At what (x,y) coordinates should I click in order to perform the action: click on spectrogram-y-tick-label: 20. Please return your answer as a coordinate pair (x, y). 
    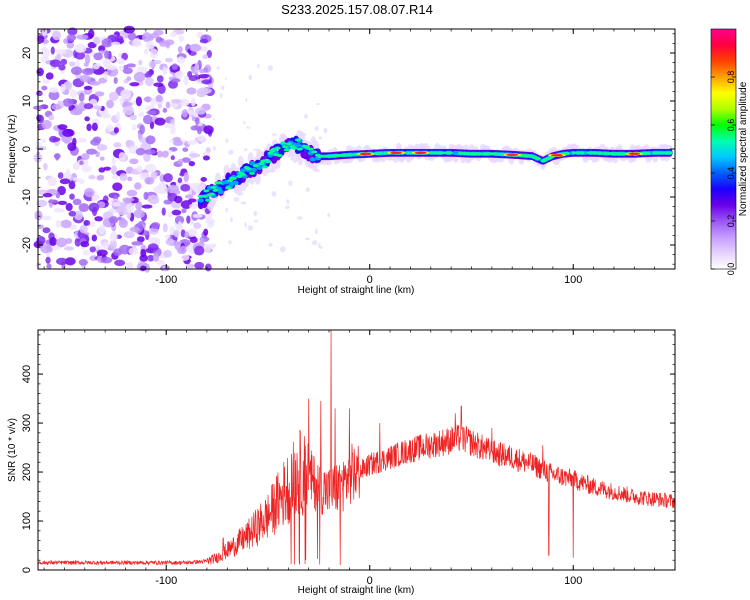
    Looking at the image, I should click on (27, 53).